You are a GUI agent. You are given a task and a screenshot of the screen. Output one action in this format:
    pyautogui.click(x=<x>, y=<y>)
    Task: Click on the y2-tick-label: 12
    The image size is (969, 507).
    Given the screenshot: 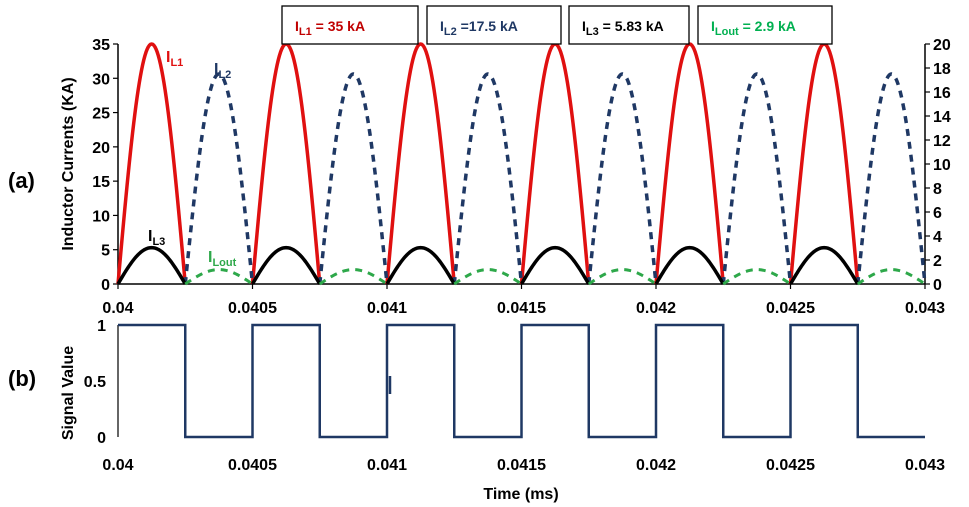 What is the action you would take?
    pyautogui.click(x=942, y=141)
    